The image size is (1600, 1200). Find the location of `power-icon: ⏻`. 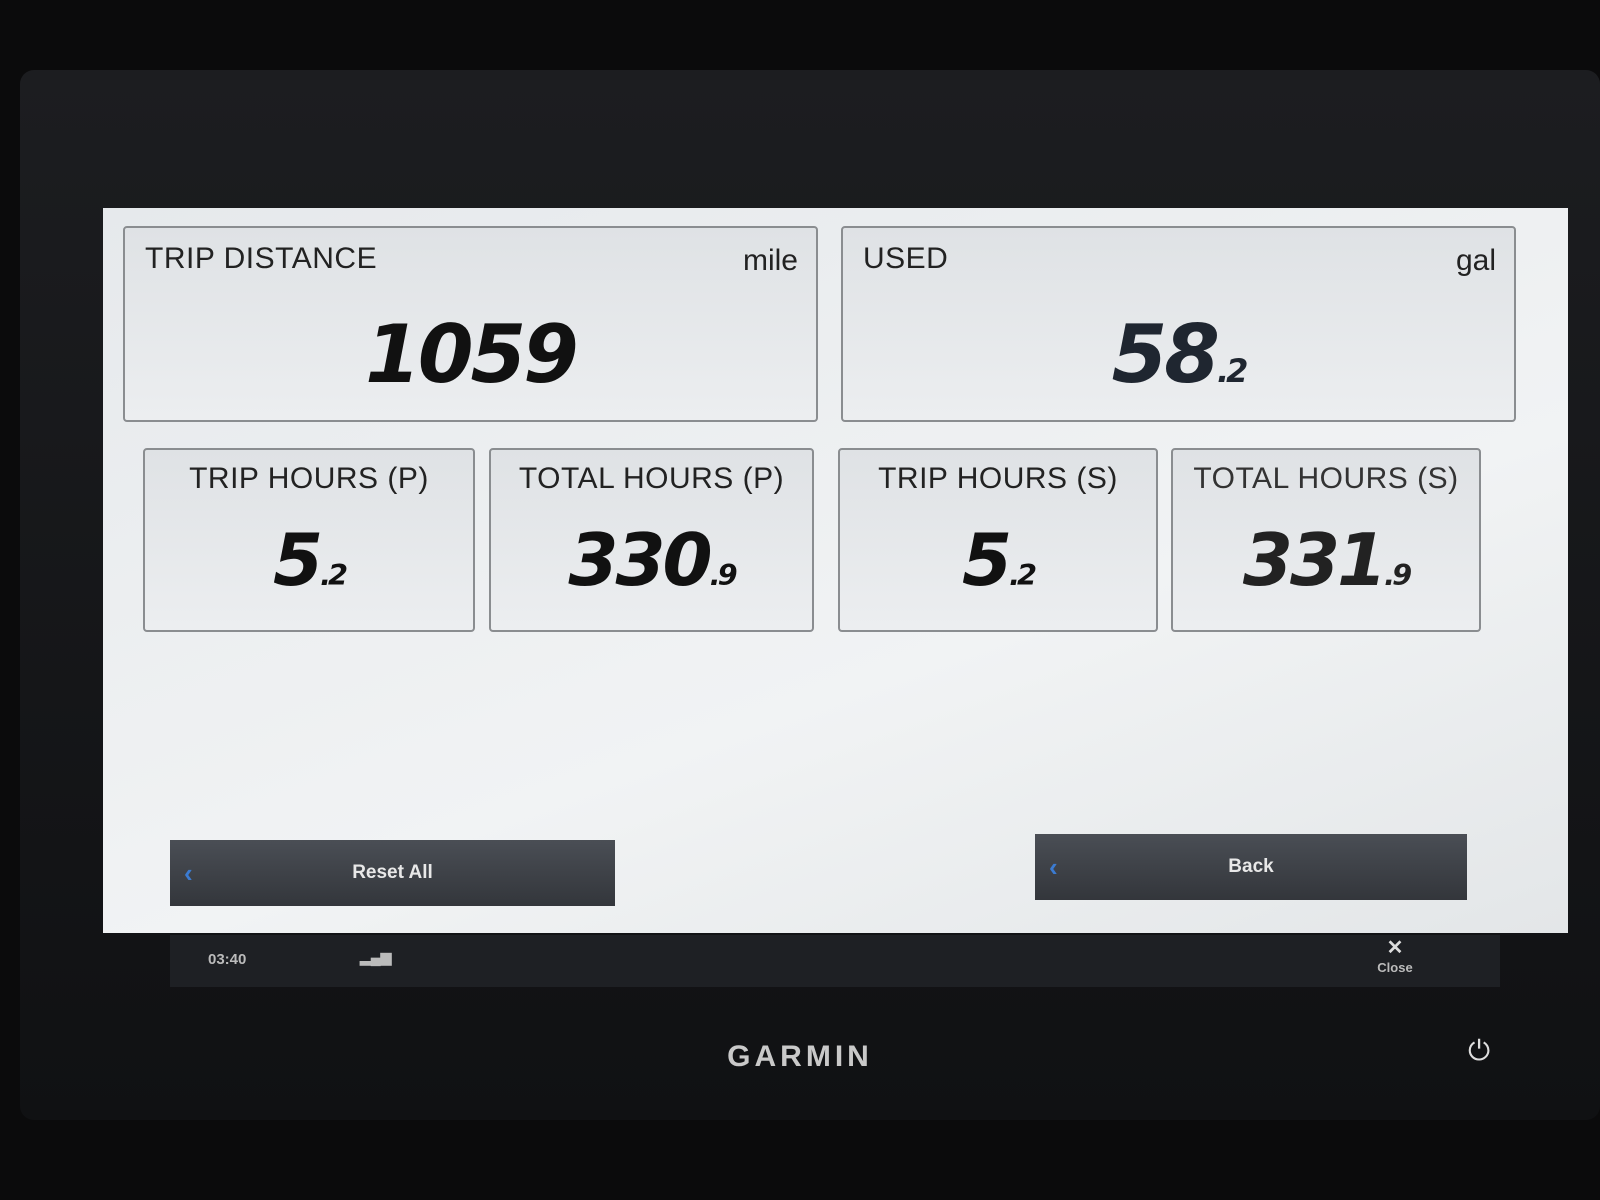

power-icon: ⏻ is located at coordinates (1479, 1050).